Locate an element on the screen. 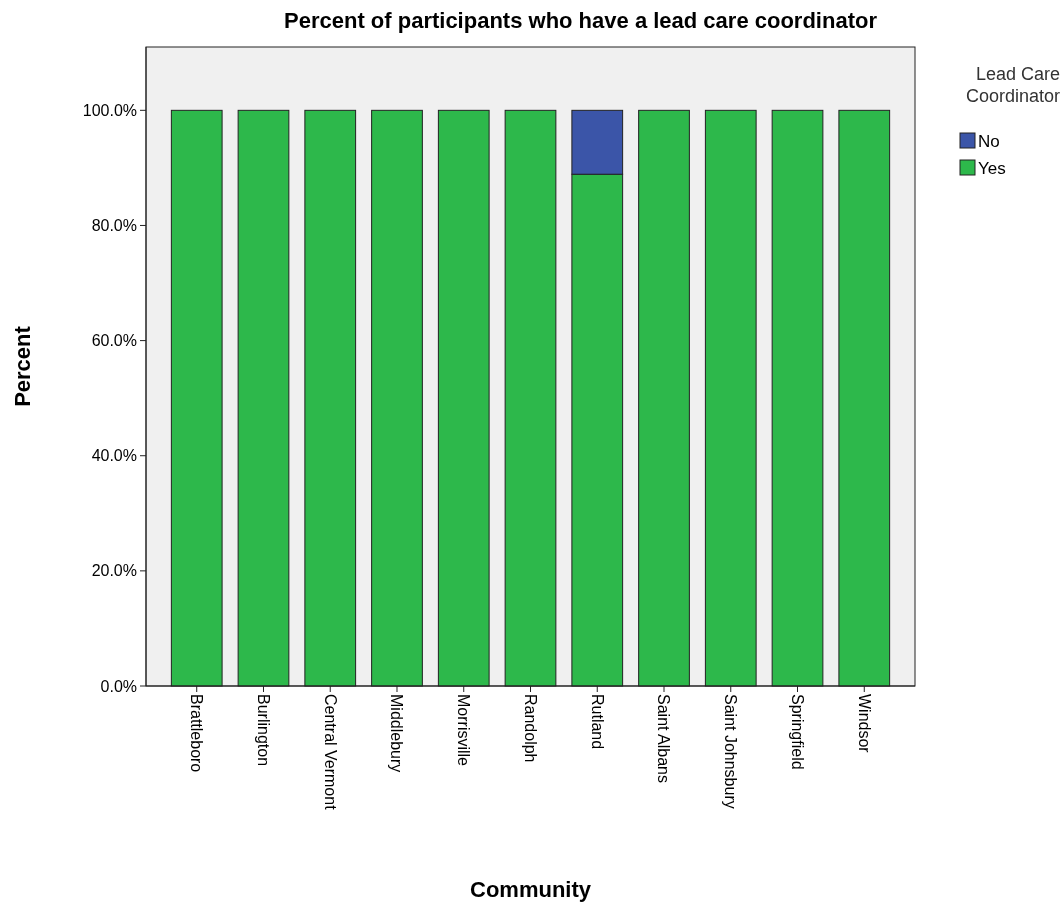 This screenshot has width=1063, height=907. x-tick-label: Burlington is located at coordinates (263, 730).